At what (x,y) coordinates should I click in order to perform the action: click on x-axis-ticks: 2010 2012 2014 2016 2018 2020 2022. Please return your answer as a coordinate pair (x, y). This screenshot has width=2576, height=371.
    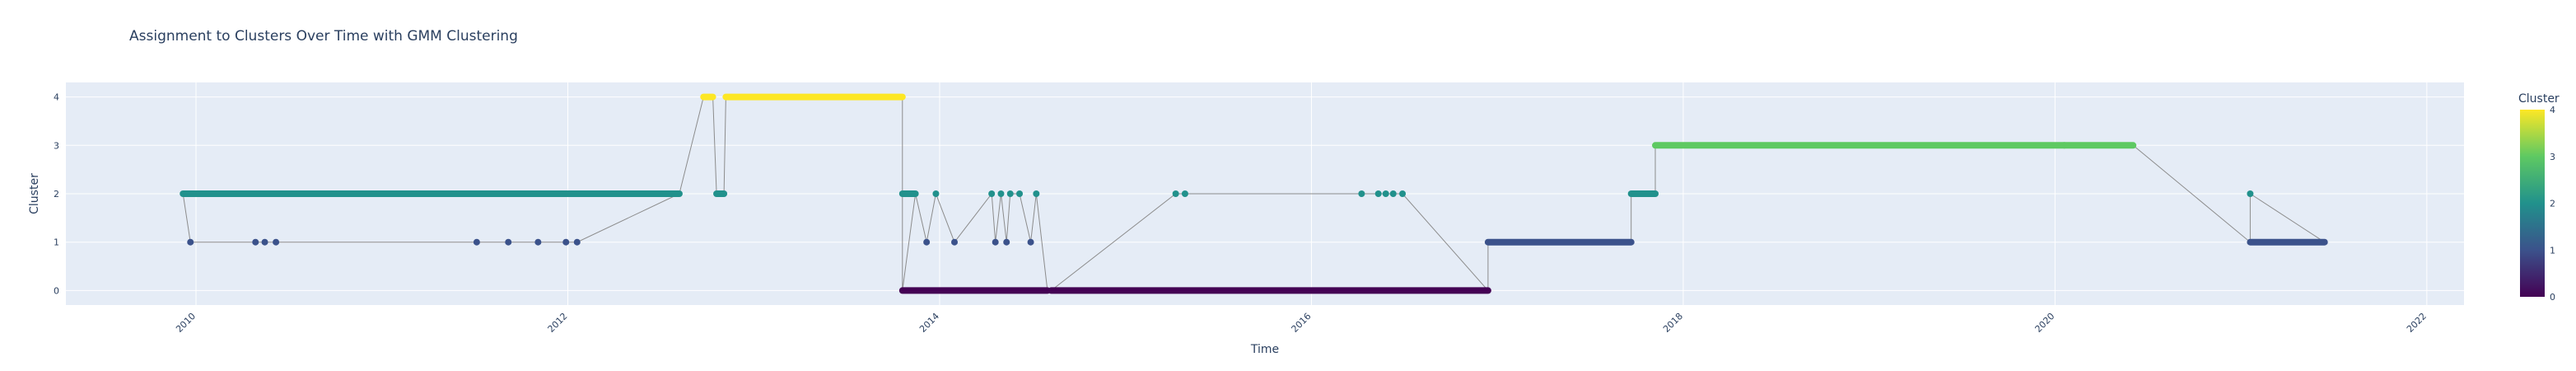
    Looking at the image, I should click on (1301, 323).